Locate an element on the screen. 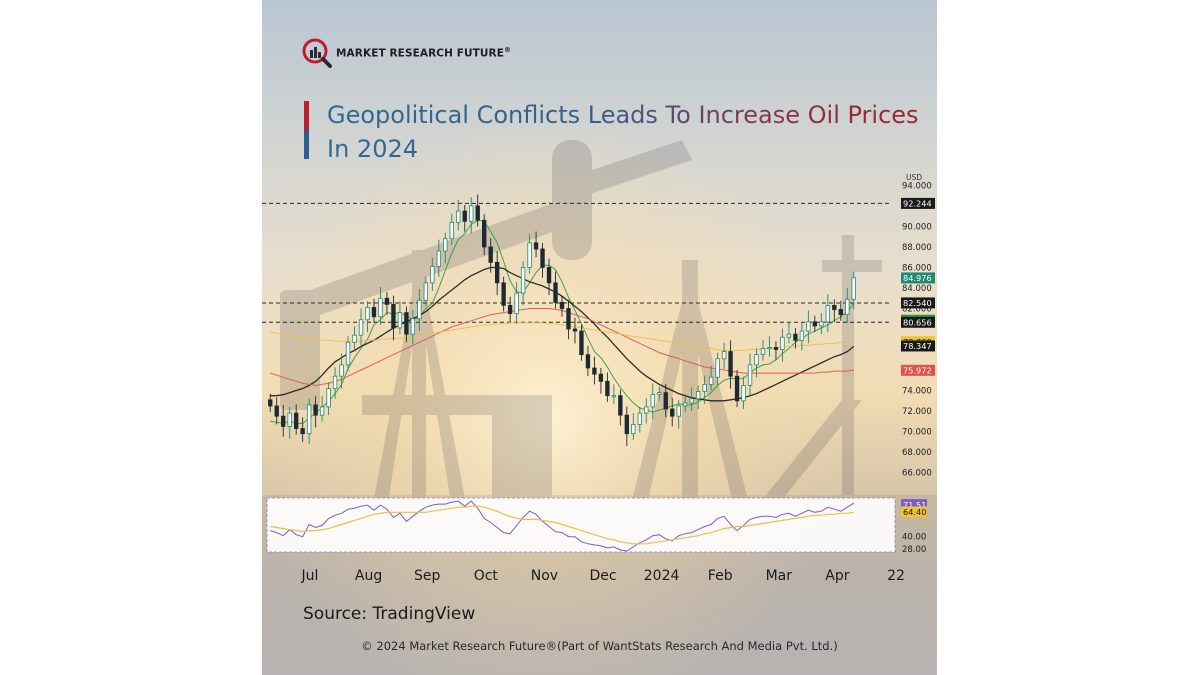 The image size is (1200, 675). price-tag-label: 84.976 is located at coordinates (917, 278).